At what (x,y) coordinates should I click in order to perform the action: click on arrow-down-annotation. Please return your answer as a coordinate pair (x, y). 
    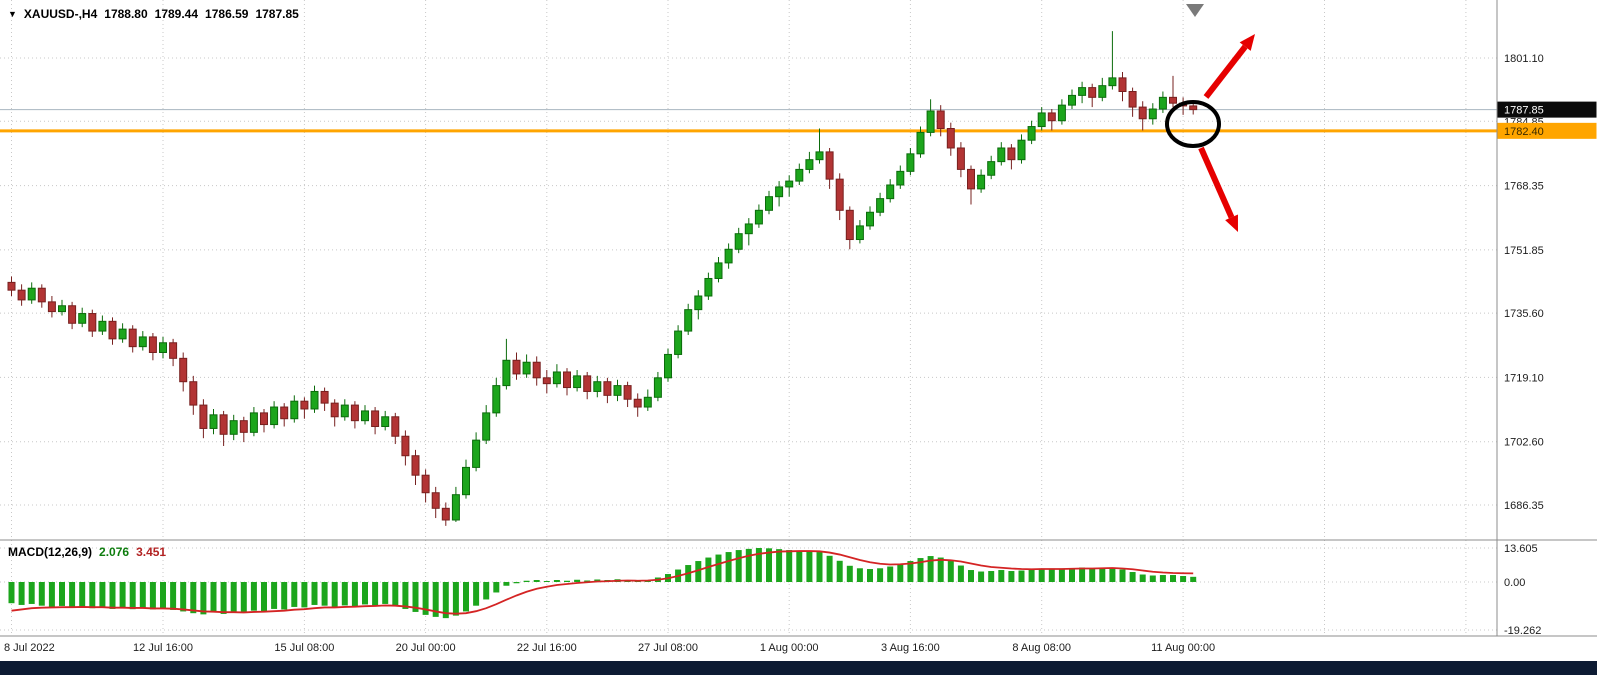
    Looking at the image, I should click on (1216, 182).